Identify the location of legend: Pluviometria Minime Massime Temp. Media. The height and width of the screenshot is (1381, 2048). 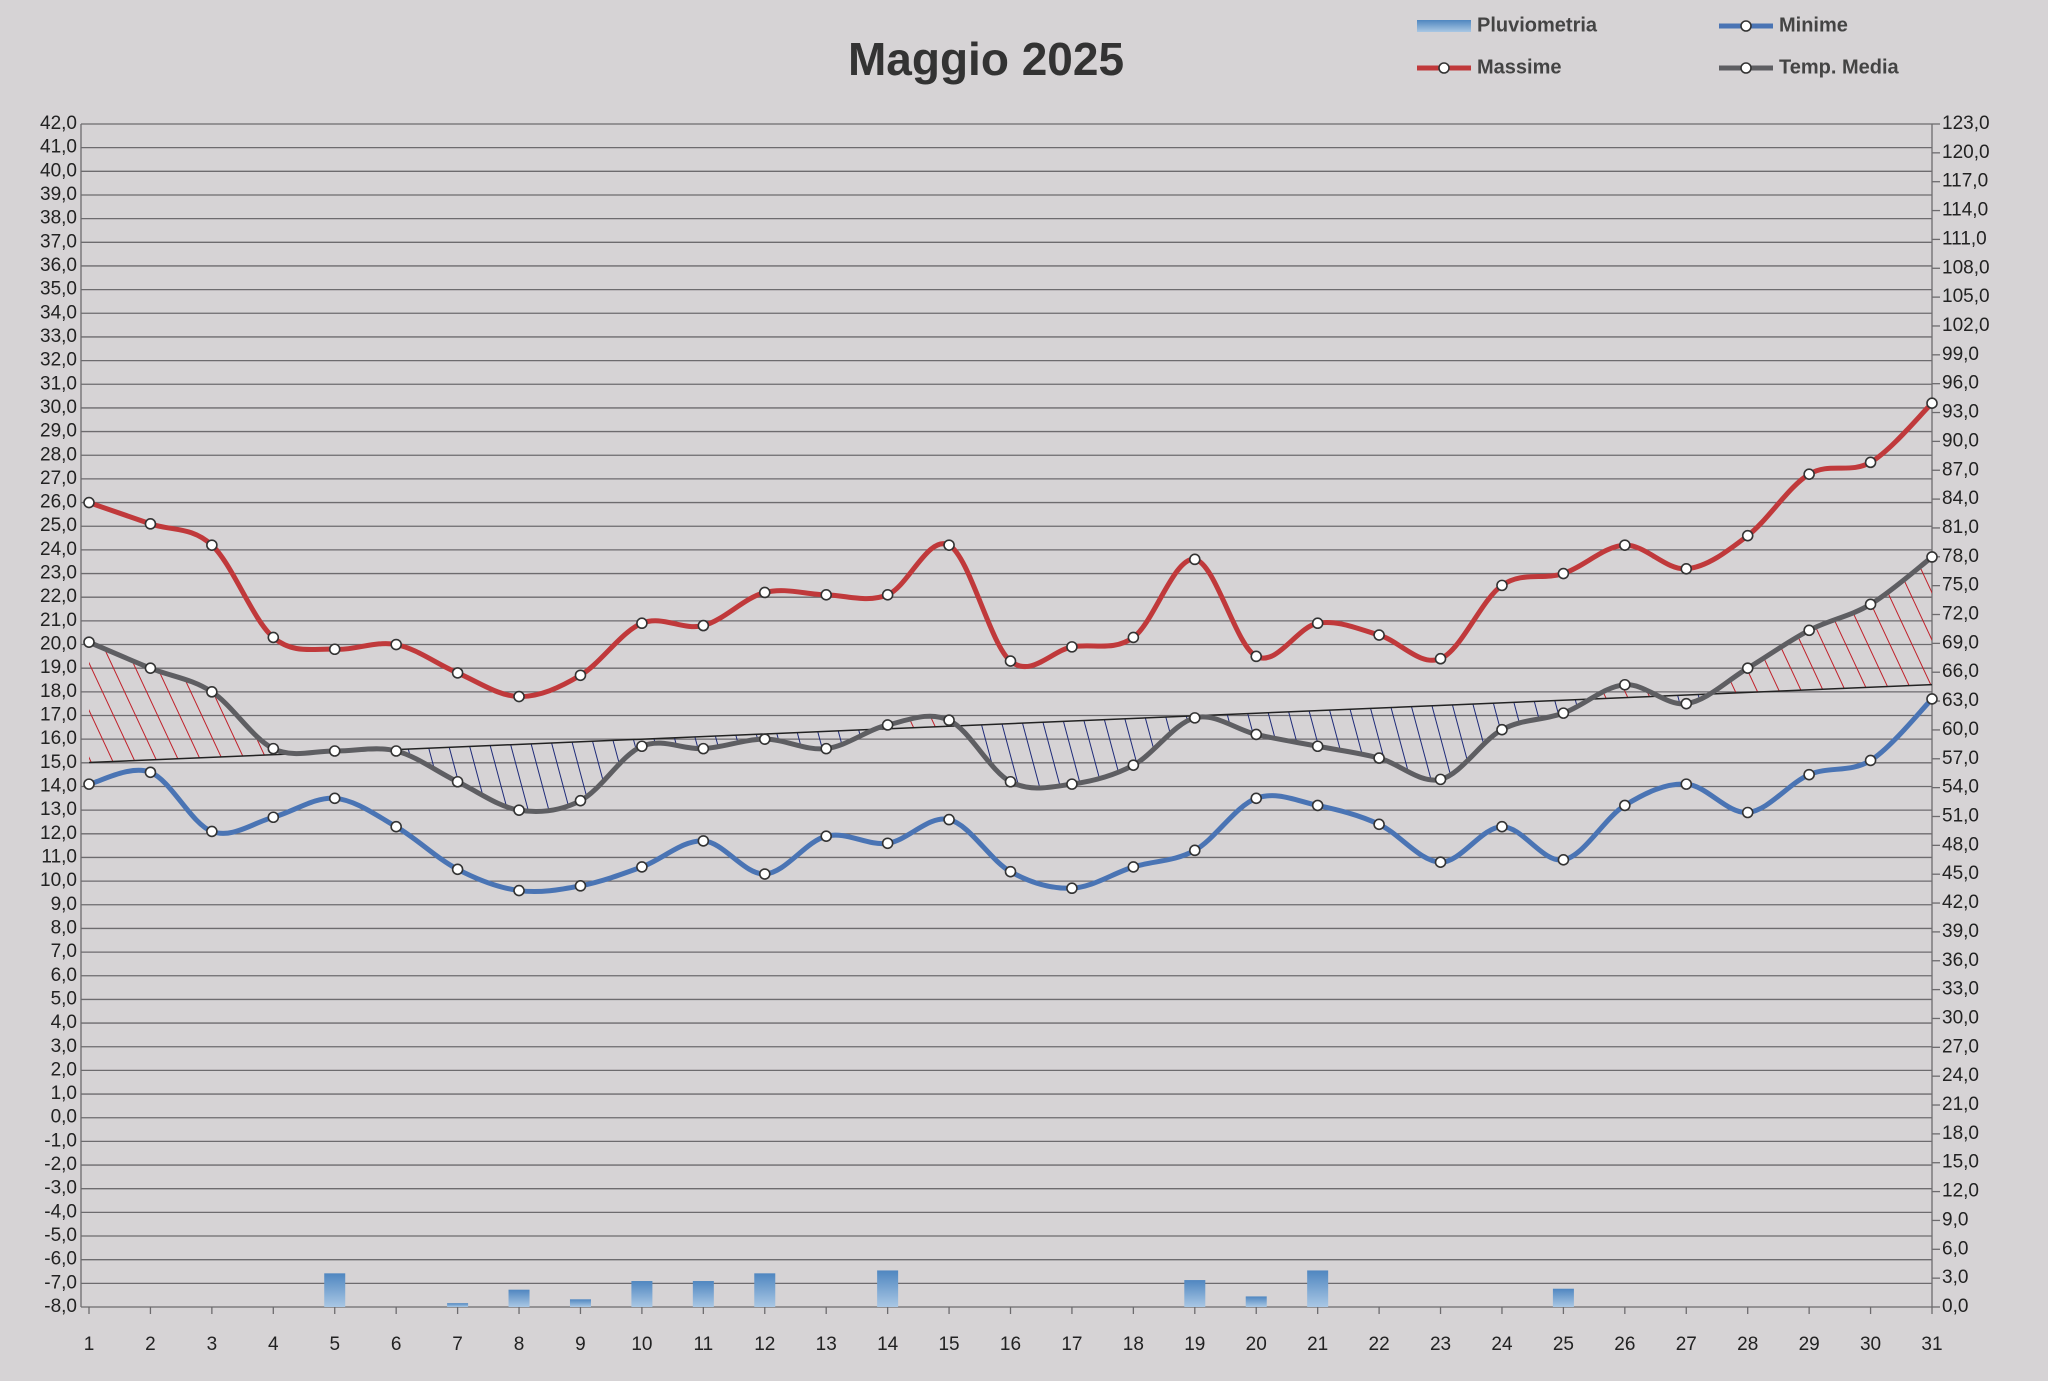
(1658, 46).